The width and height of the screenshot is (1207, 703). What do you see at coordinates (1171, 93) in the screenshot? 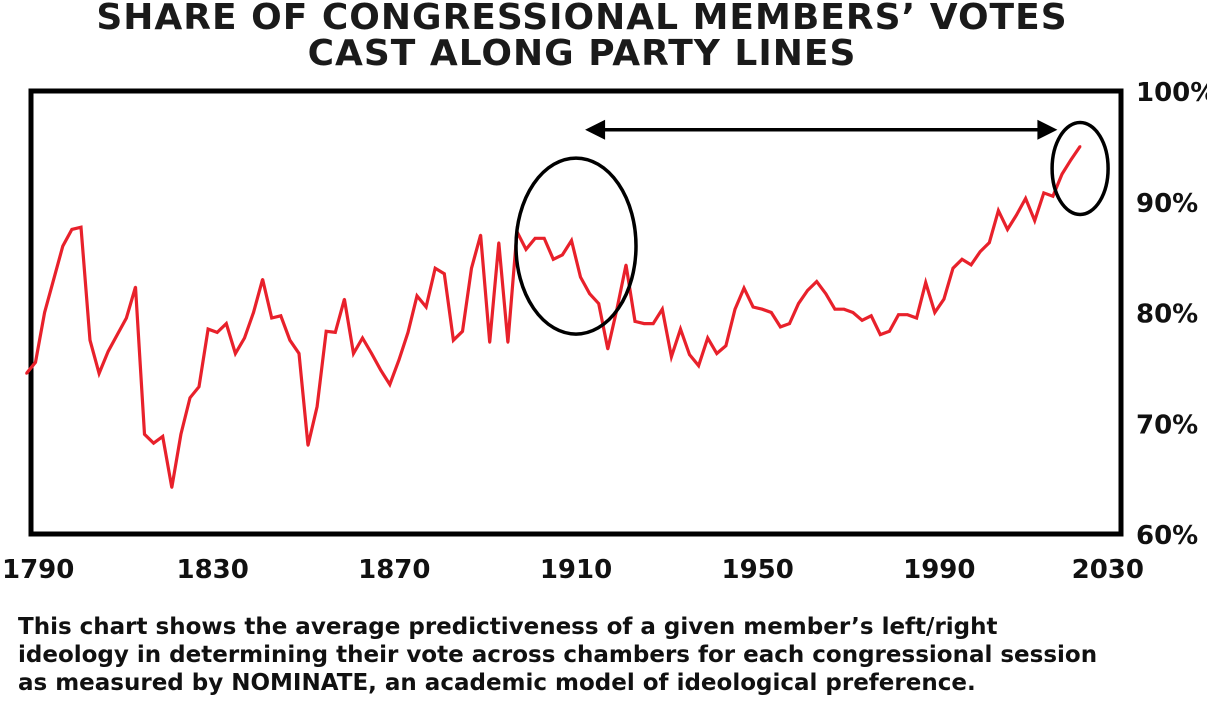
I see `y-tick-label: 100%` at bounding box center [1171, 93].